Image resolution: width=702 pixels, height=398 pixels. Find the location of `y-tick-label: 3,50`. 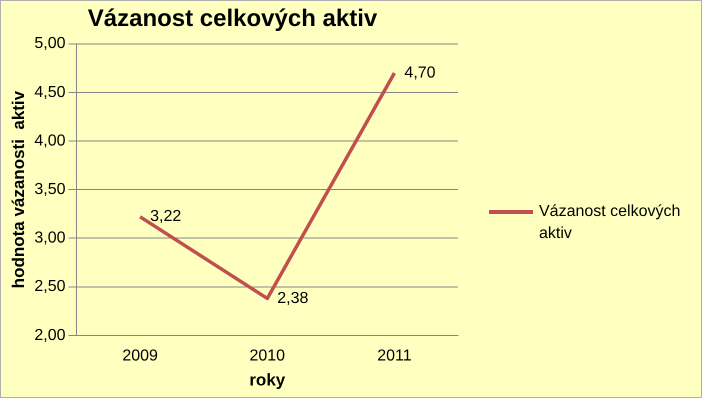

y-tick-label: 3,50 is located at coordinates (50, 189).